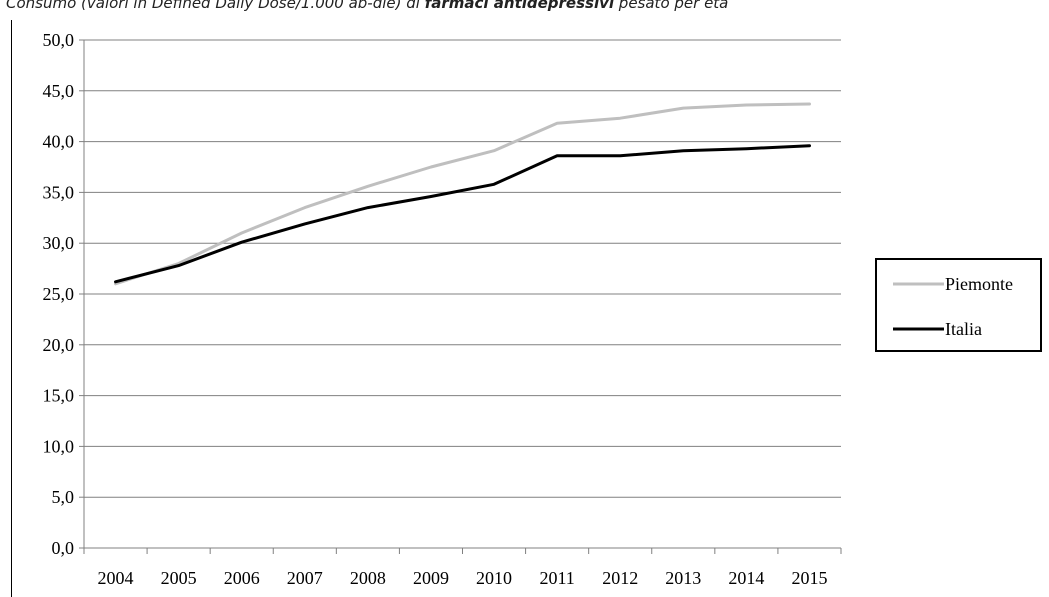 The image size is (1049, 597). I want to click on x-tick-label: 2008, so click(368, 578).